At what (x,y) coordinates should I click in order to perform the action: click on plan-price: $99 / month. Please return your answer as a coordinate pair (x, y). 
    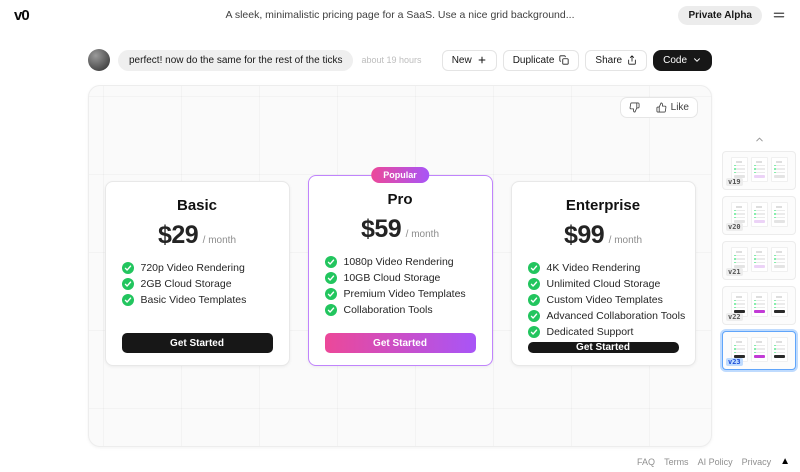
    Looking at the image, I should click on (603, 235).